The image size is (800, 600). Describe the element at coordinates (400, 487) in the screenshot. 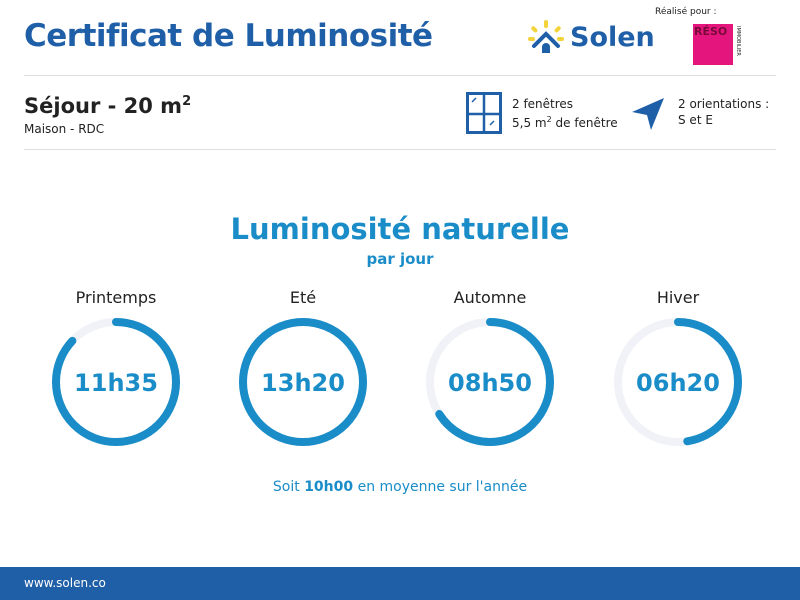

I see `average-summary: Soit 10h00 en moyenne sur l'année` at that location.